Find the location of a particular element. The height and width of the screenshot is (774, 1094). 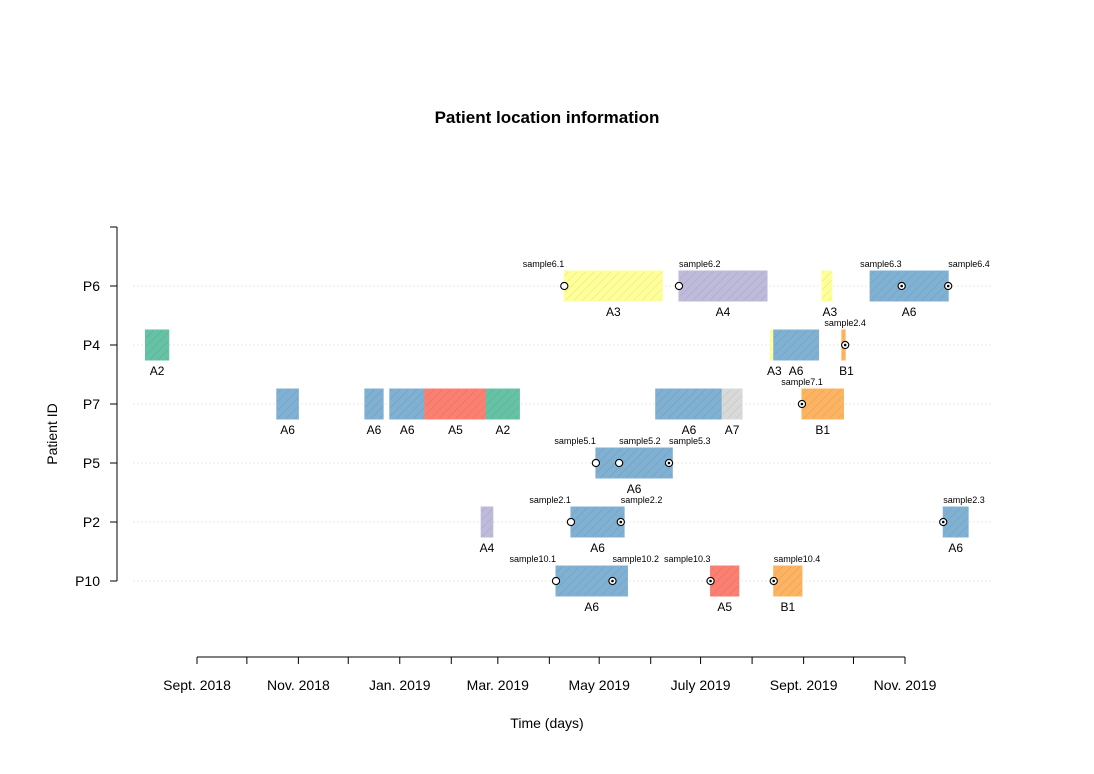

sample-label: sample7.1 is located at coordinates (802, 382).